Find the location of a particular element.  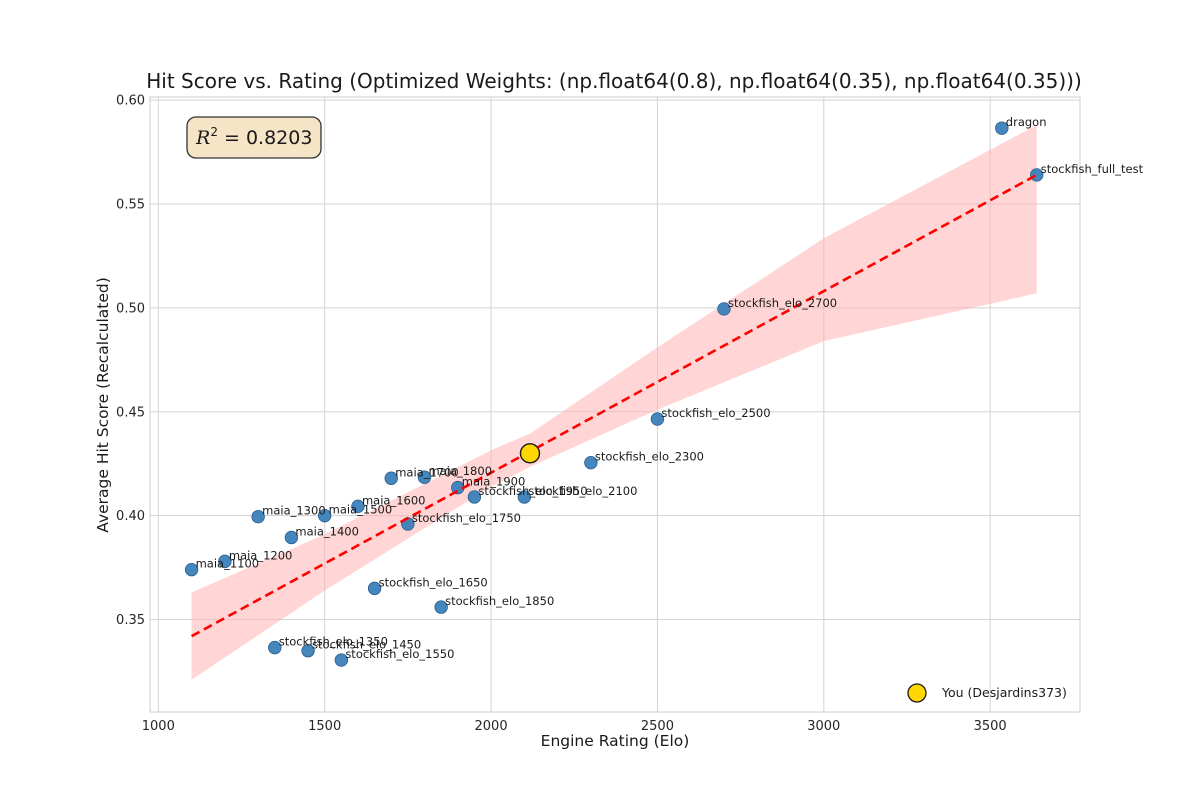

point-label: maia_1400 is located at coordinates (327, 531).